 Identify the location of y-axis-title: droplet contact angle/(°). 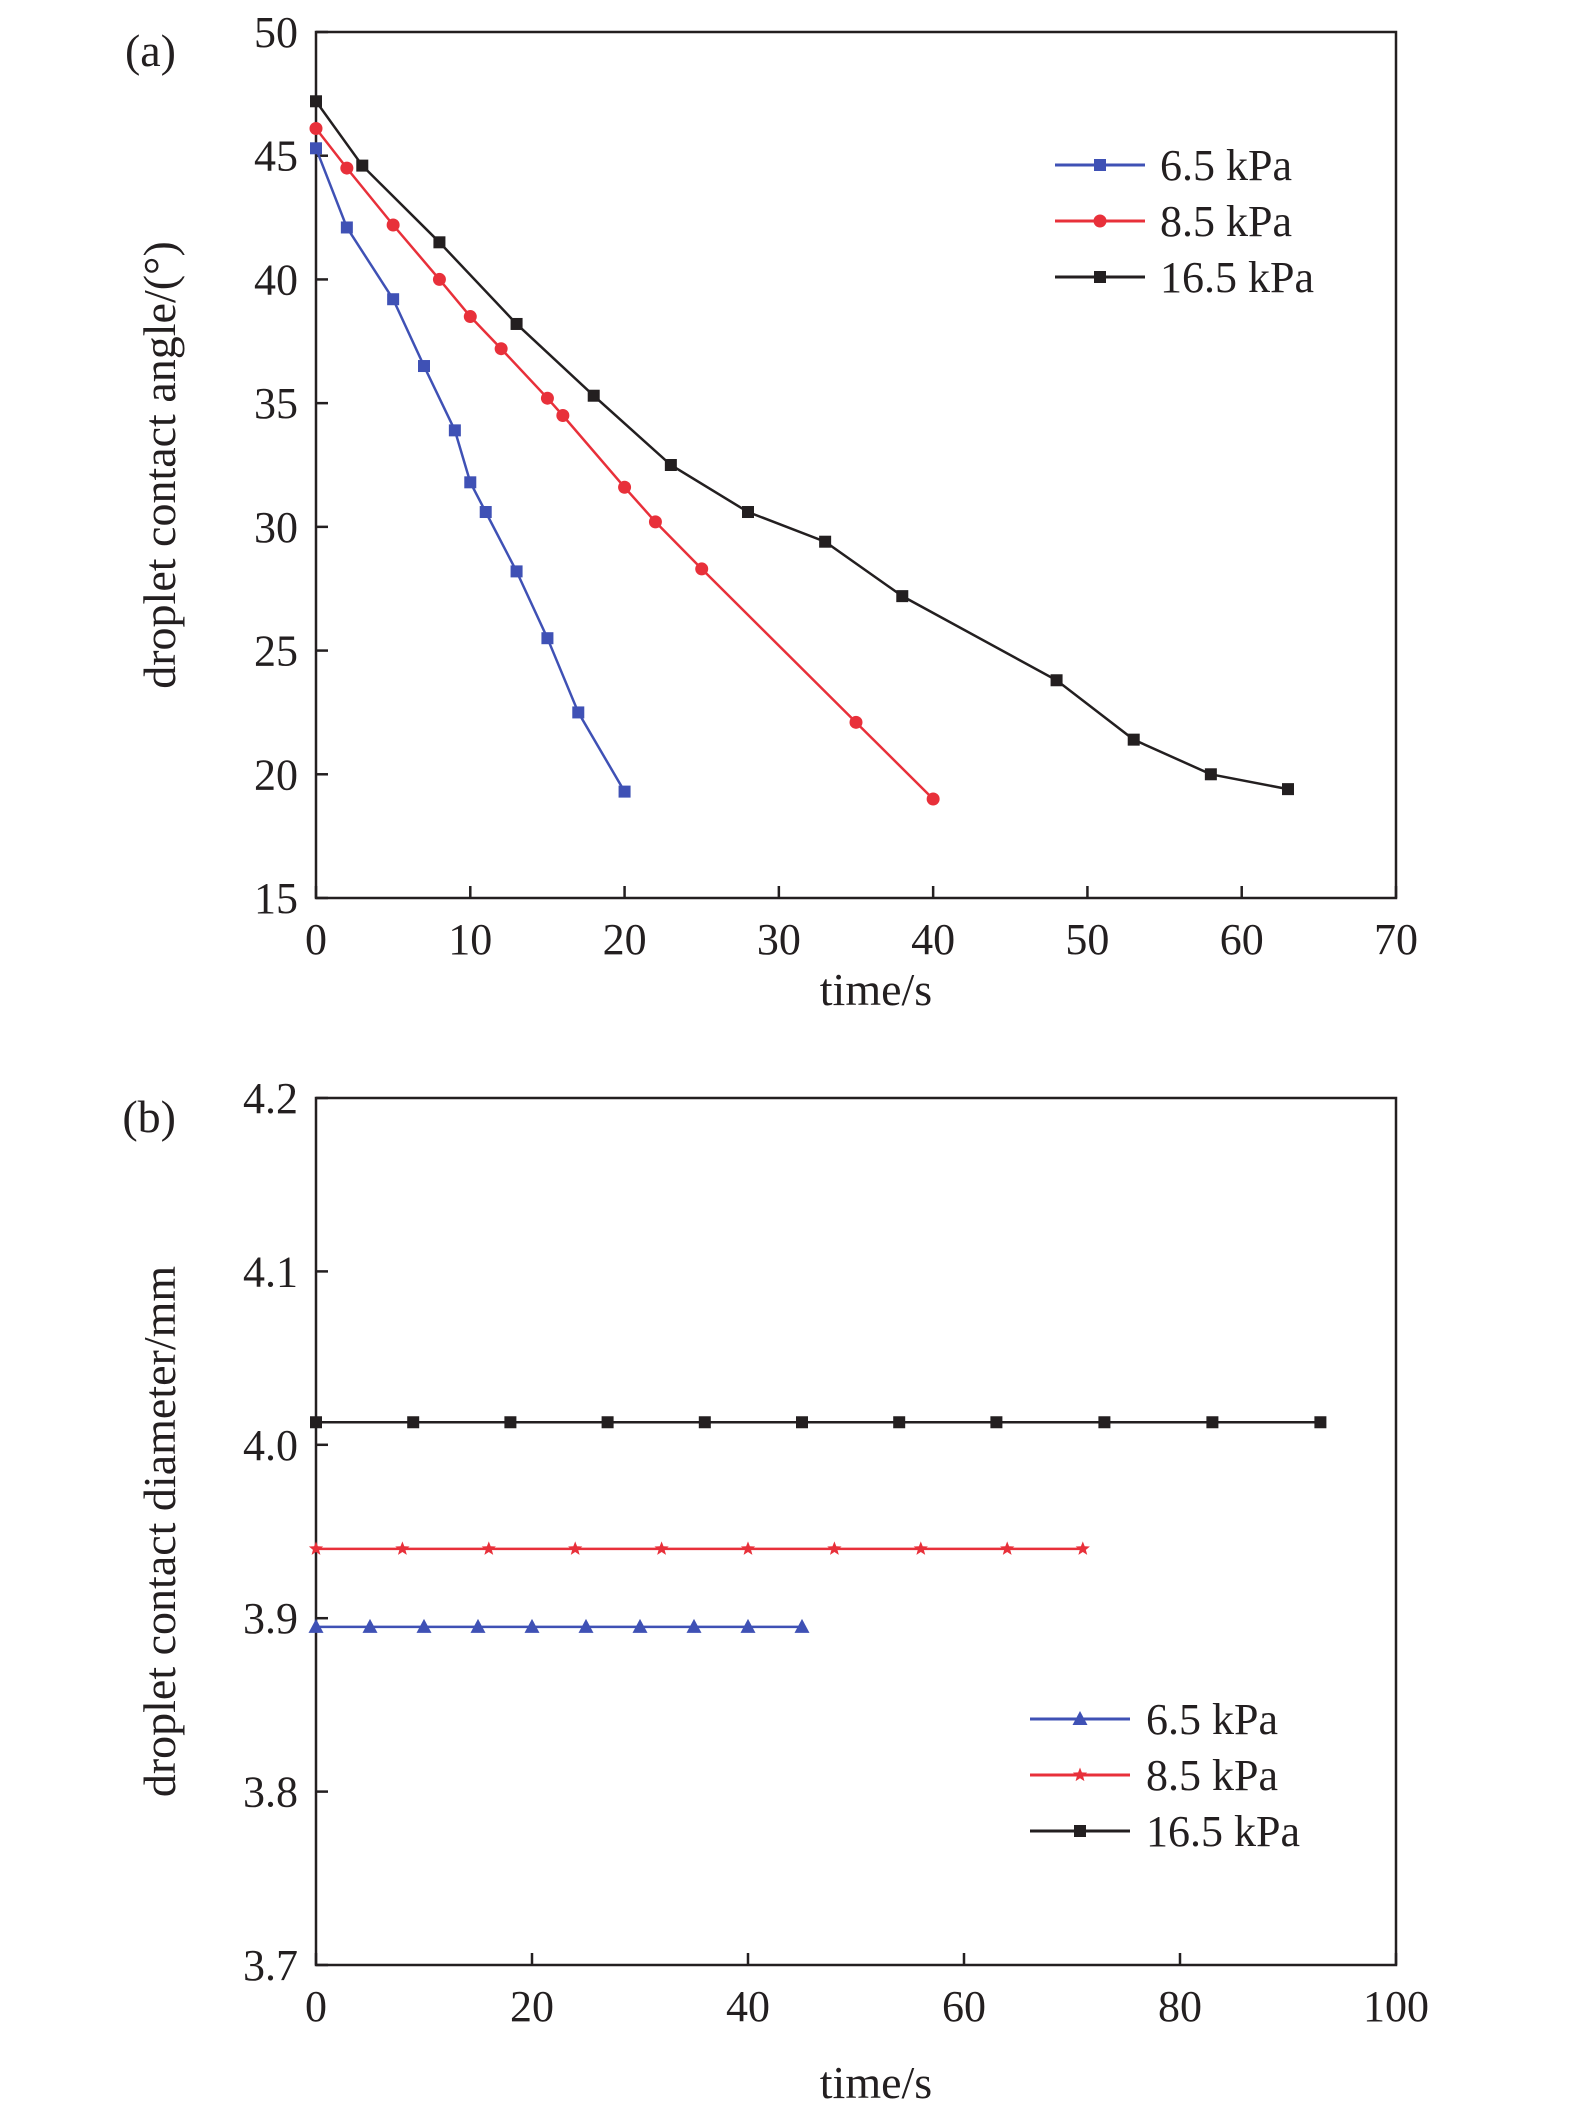
(159, 465).